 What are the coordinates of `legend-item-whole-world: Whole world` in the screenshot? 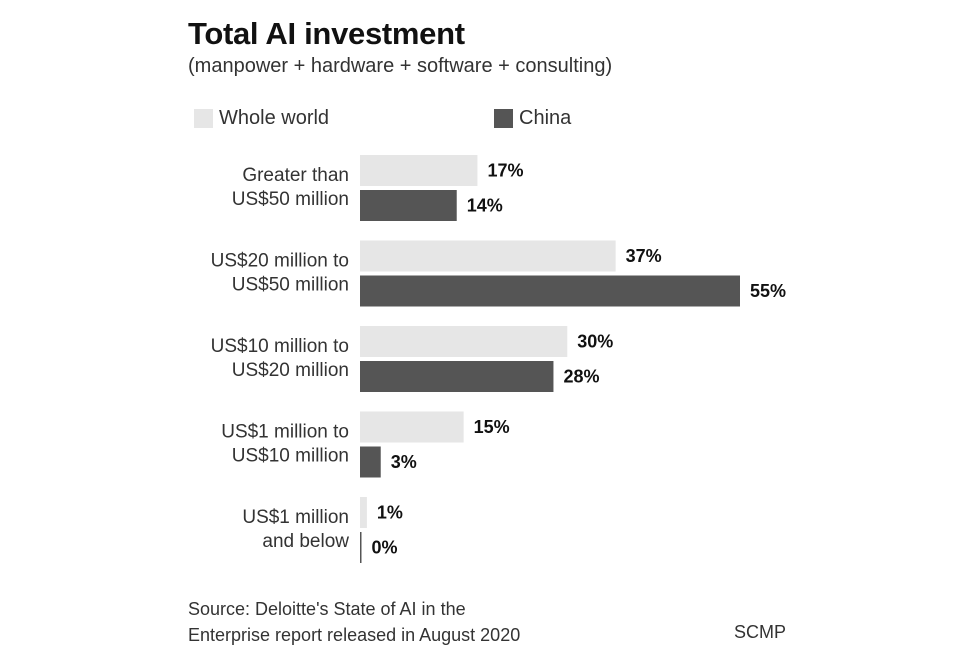 It's located at (261, 118).